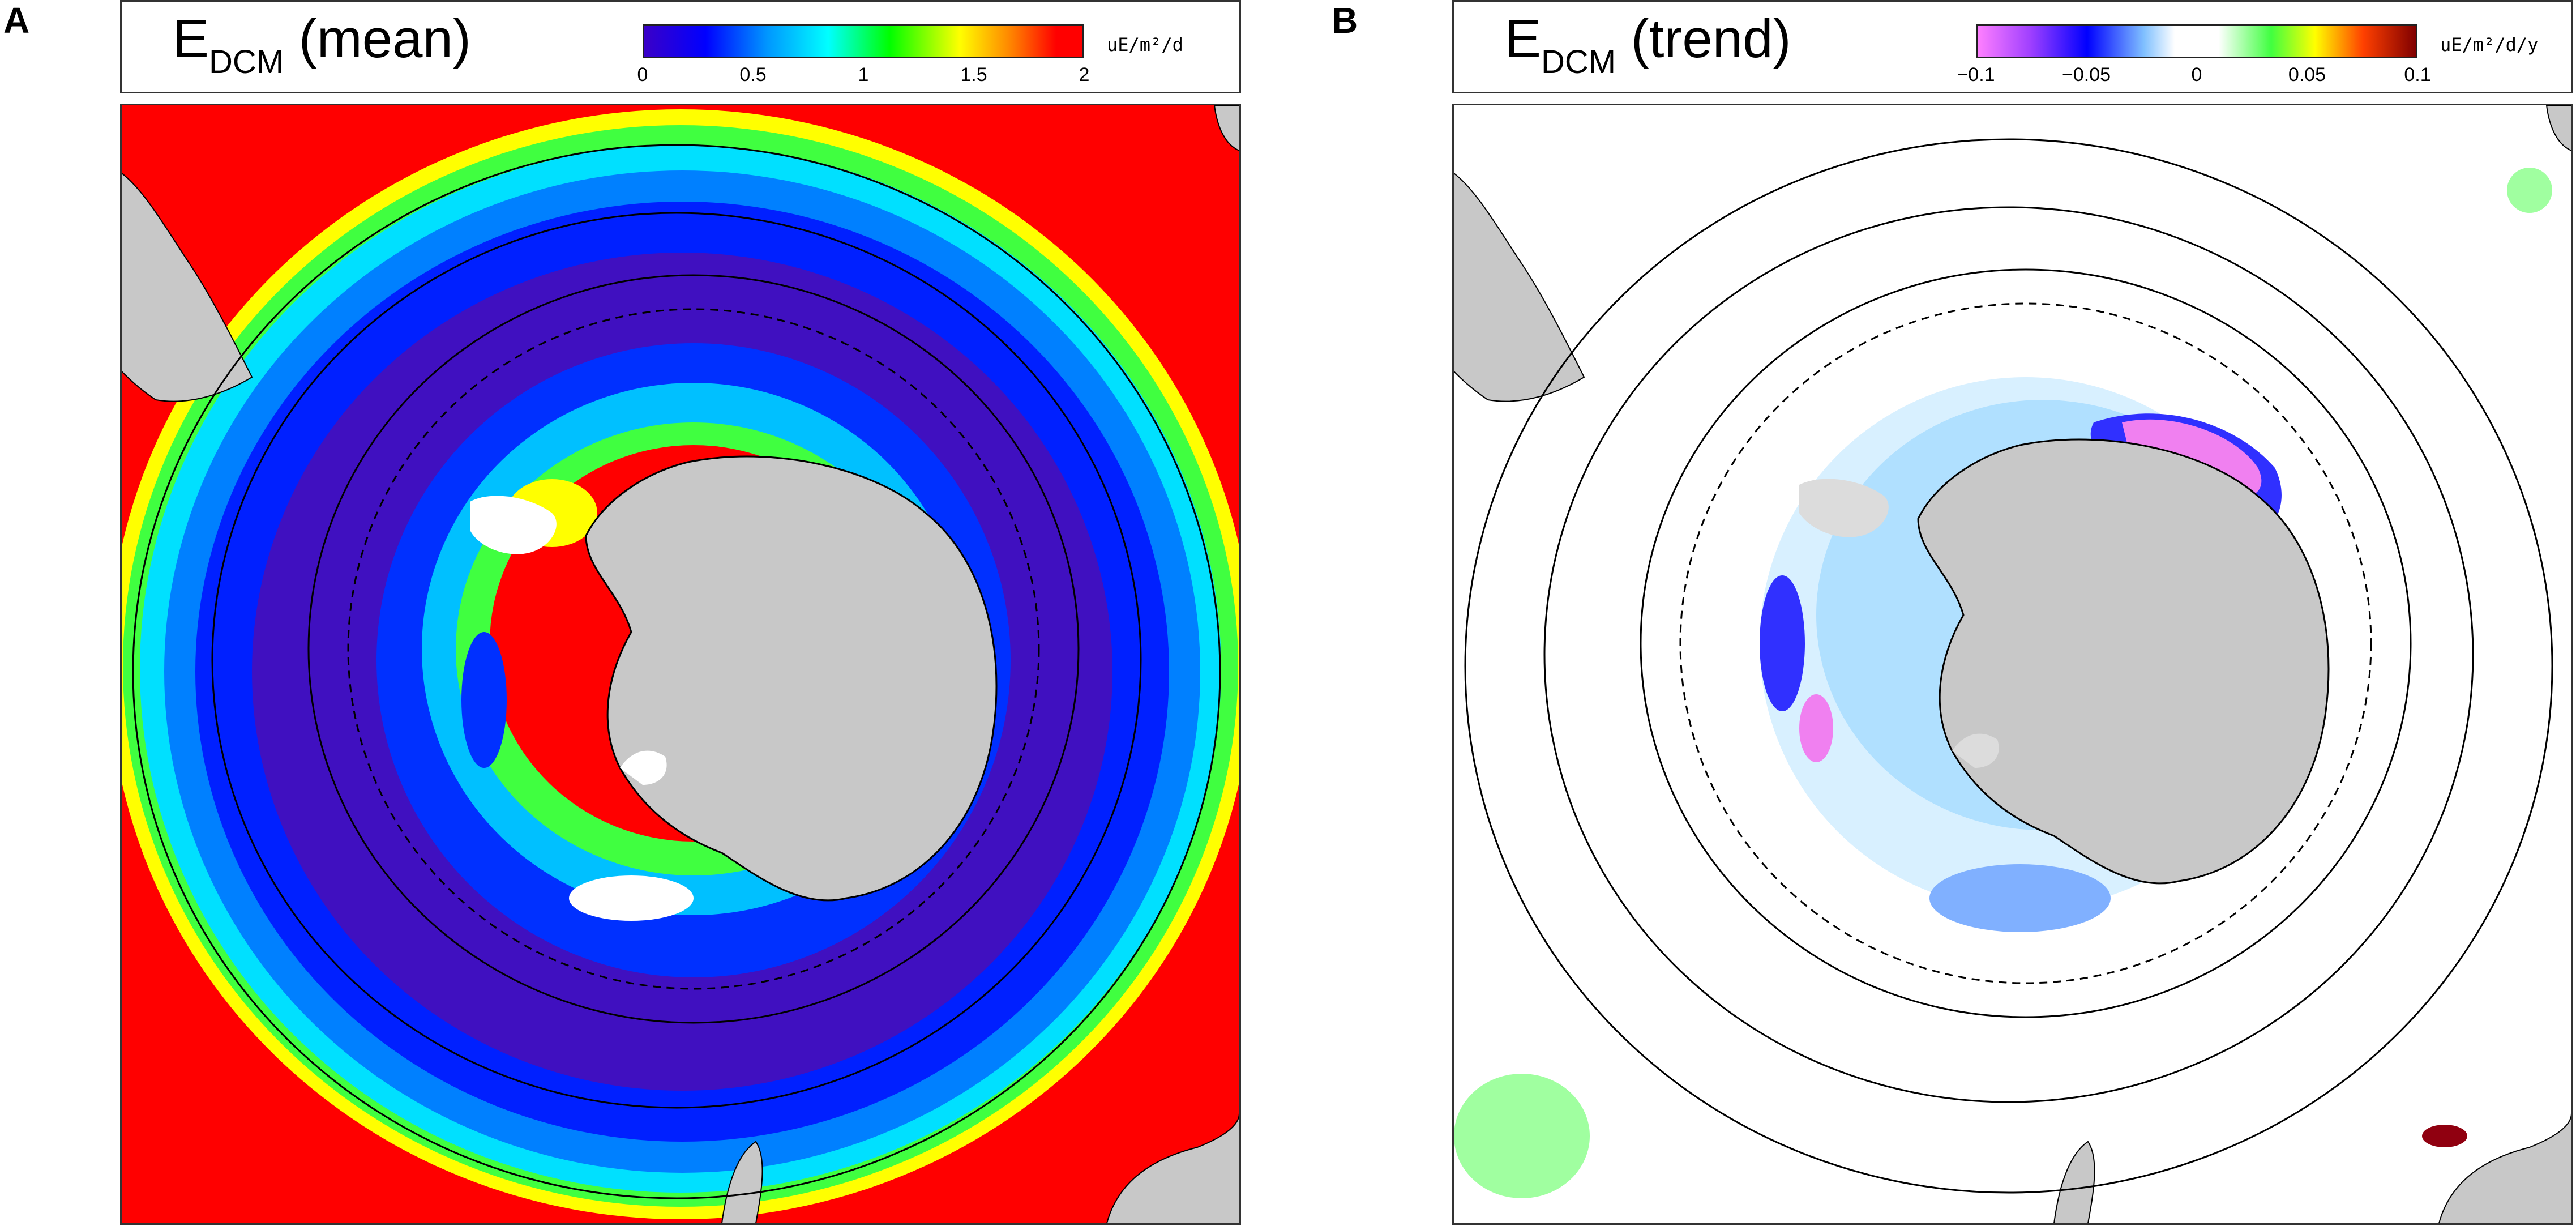  What do you see at coordinates (2417, 75) in the screenshot?
I see `panel-b-tick-4: 0.1` at bounding box center [2417, 75].